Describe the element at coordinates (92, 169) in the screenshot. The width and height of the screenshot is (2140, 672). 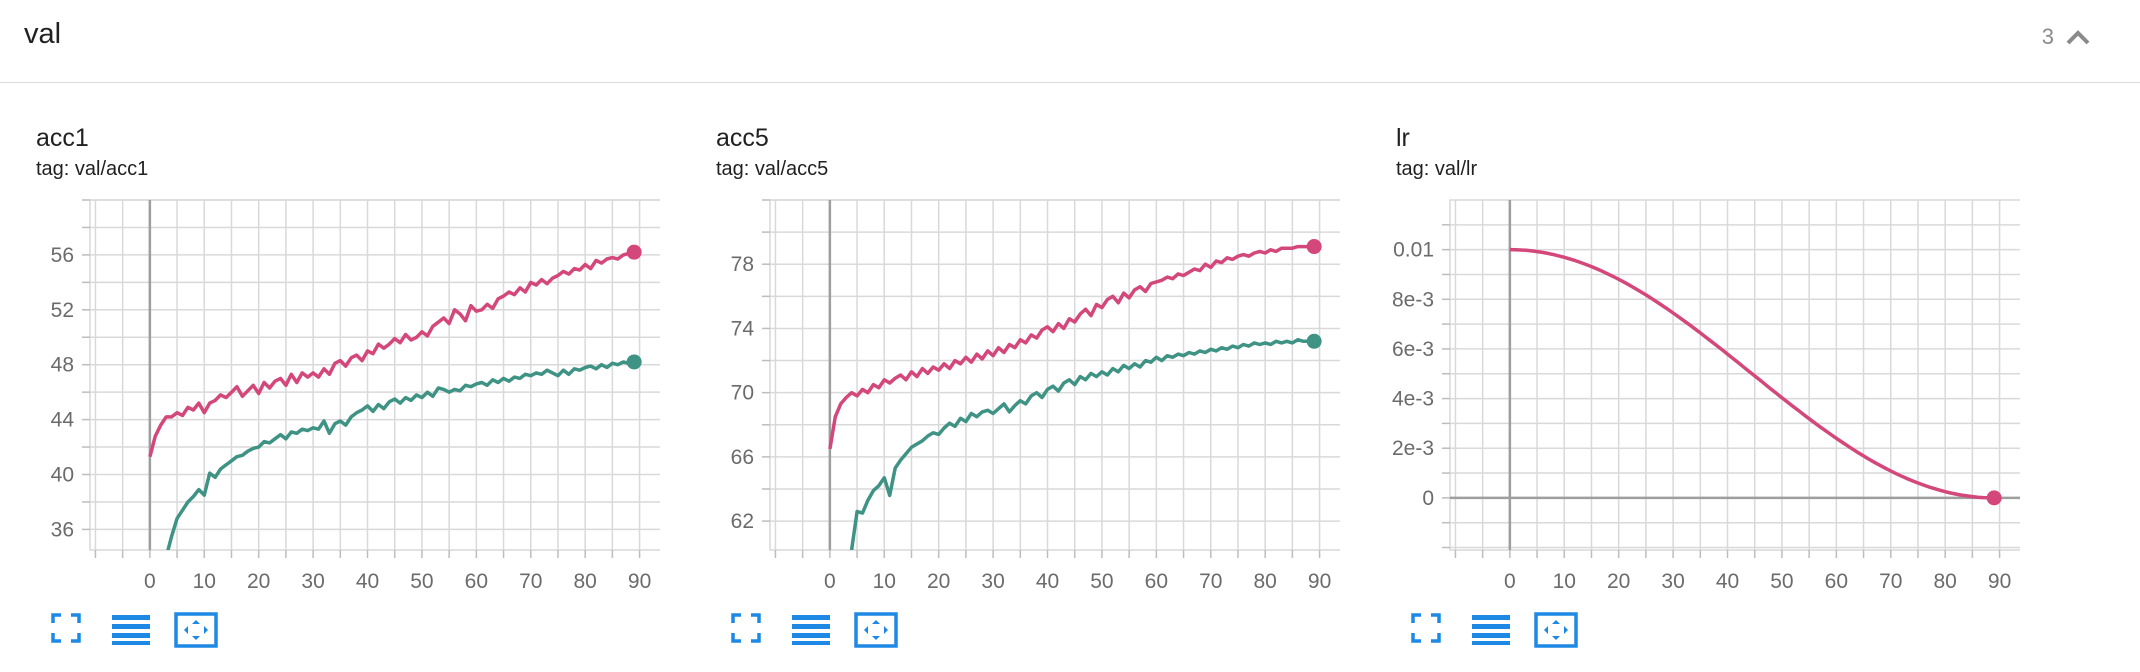
I see `chart-tag: tag: val/acc1` at that location.